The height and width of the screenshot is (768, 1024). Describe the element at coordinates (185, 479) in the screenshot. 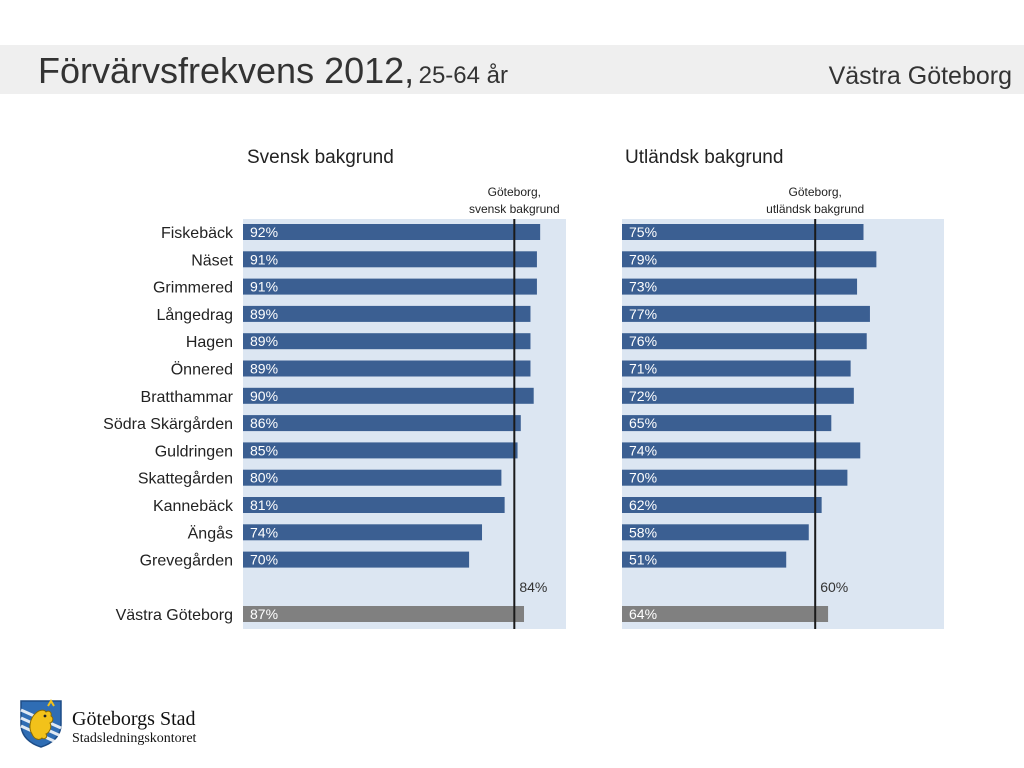

I see `chart-1-category-label: Skattegården` at that location.